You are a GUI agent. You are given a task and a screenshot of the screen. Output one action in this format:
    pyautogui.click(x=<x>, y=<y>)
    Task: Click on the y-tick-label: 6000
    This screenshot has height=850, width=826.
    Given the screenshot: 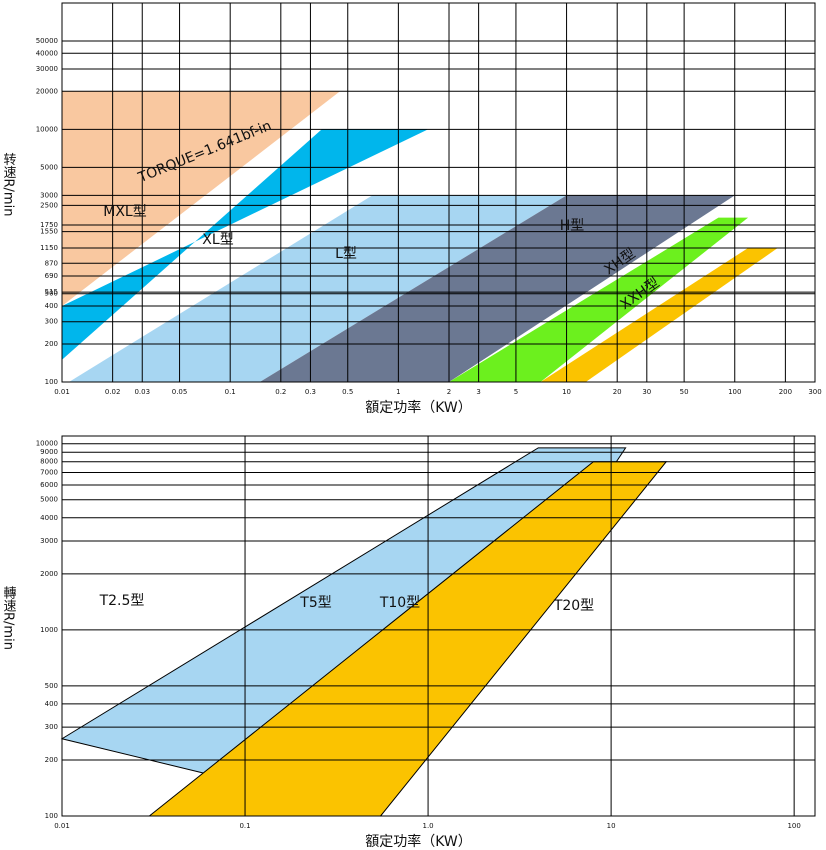 What is the action you would take?
    pyautogui.click(x=49, y=485)
    